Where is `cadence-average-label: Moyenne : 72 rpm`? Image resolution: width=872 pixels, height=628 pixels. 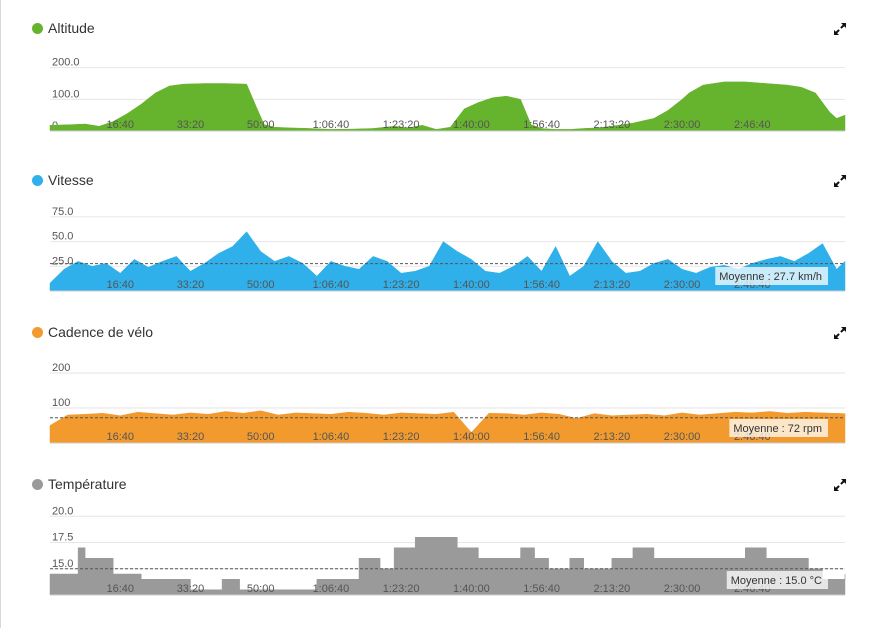 cadence-average-label: Moyenne : 72 rpm is located at coordinates (777, 429).